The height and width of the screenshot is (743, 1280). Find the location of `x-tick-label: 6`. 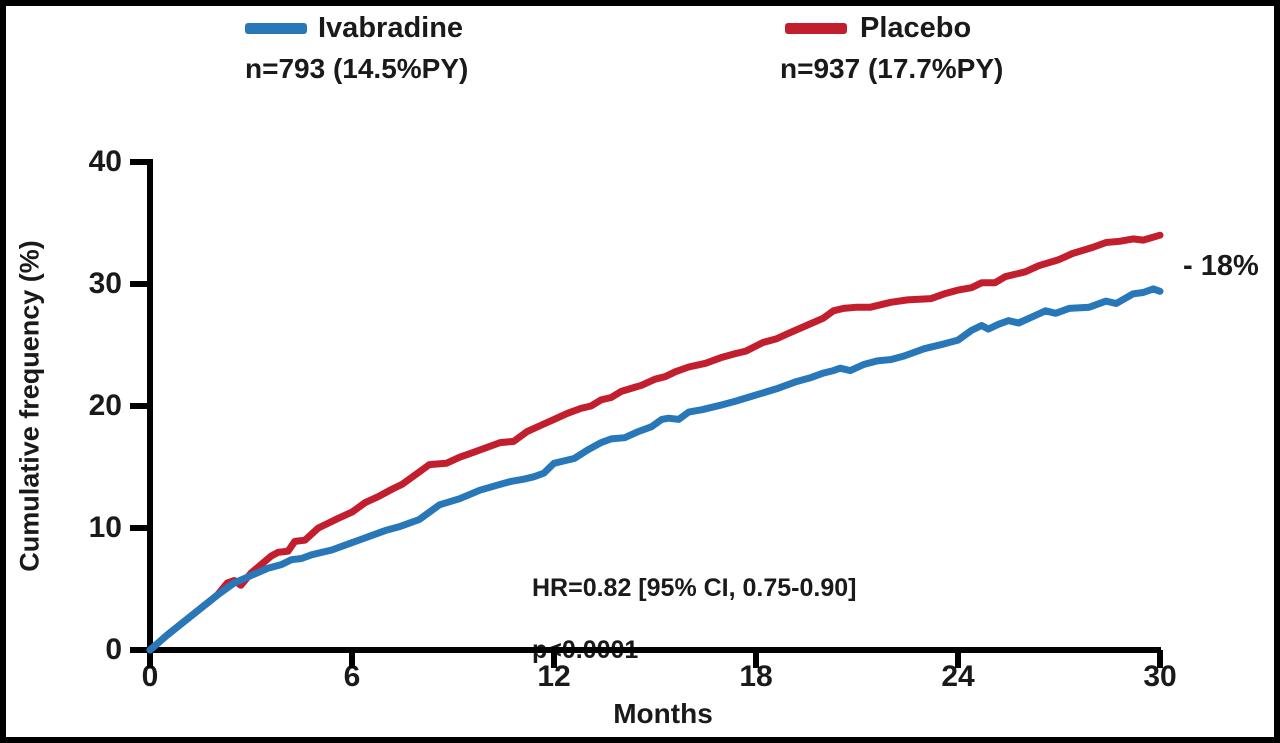

x-tick-label: 6 is located at coordinates (352, 676).